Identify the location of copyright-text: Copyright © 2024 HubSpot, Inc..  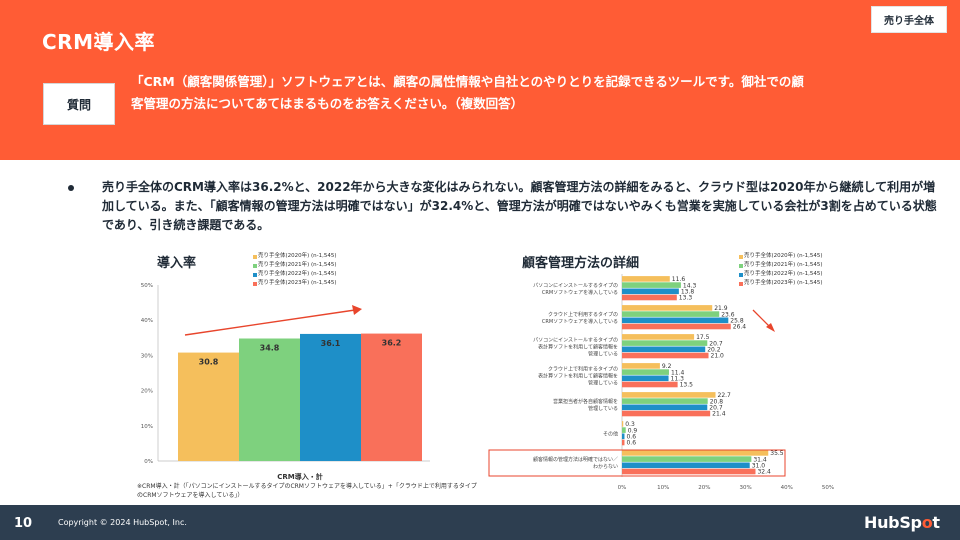
(122, 522).